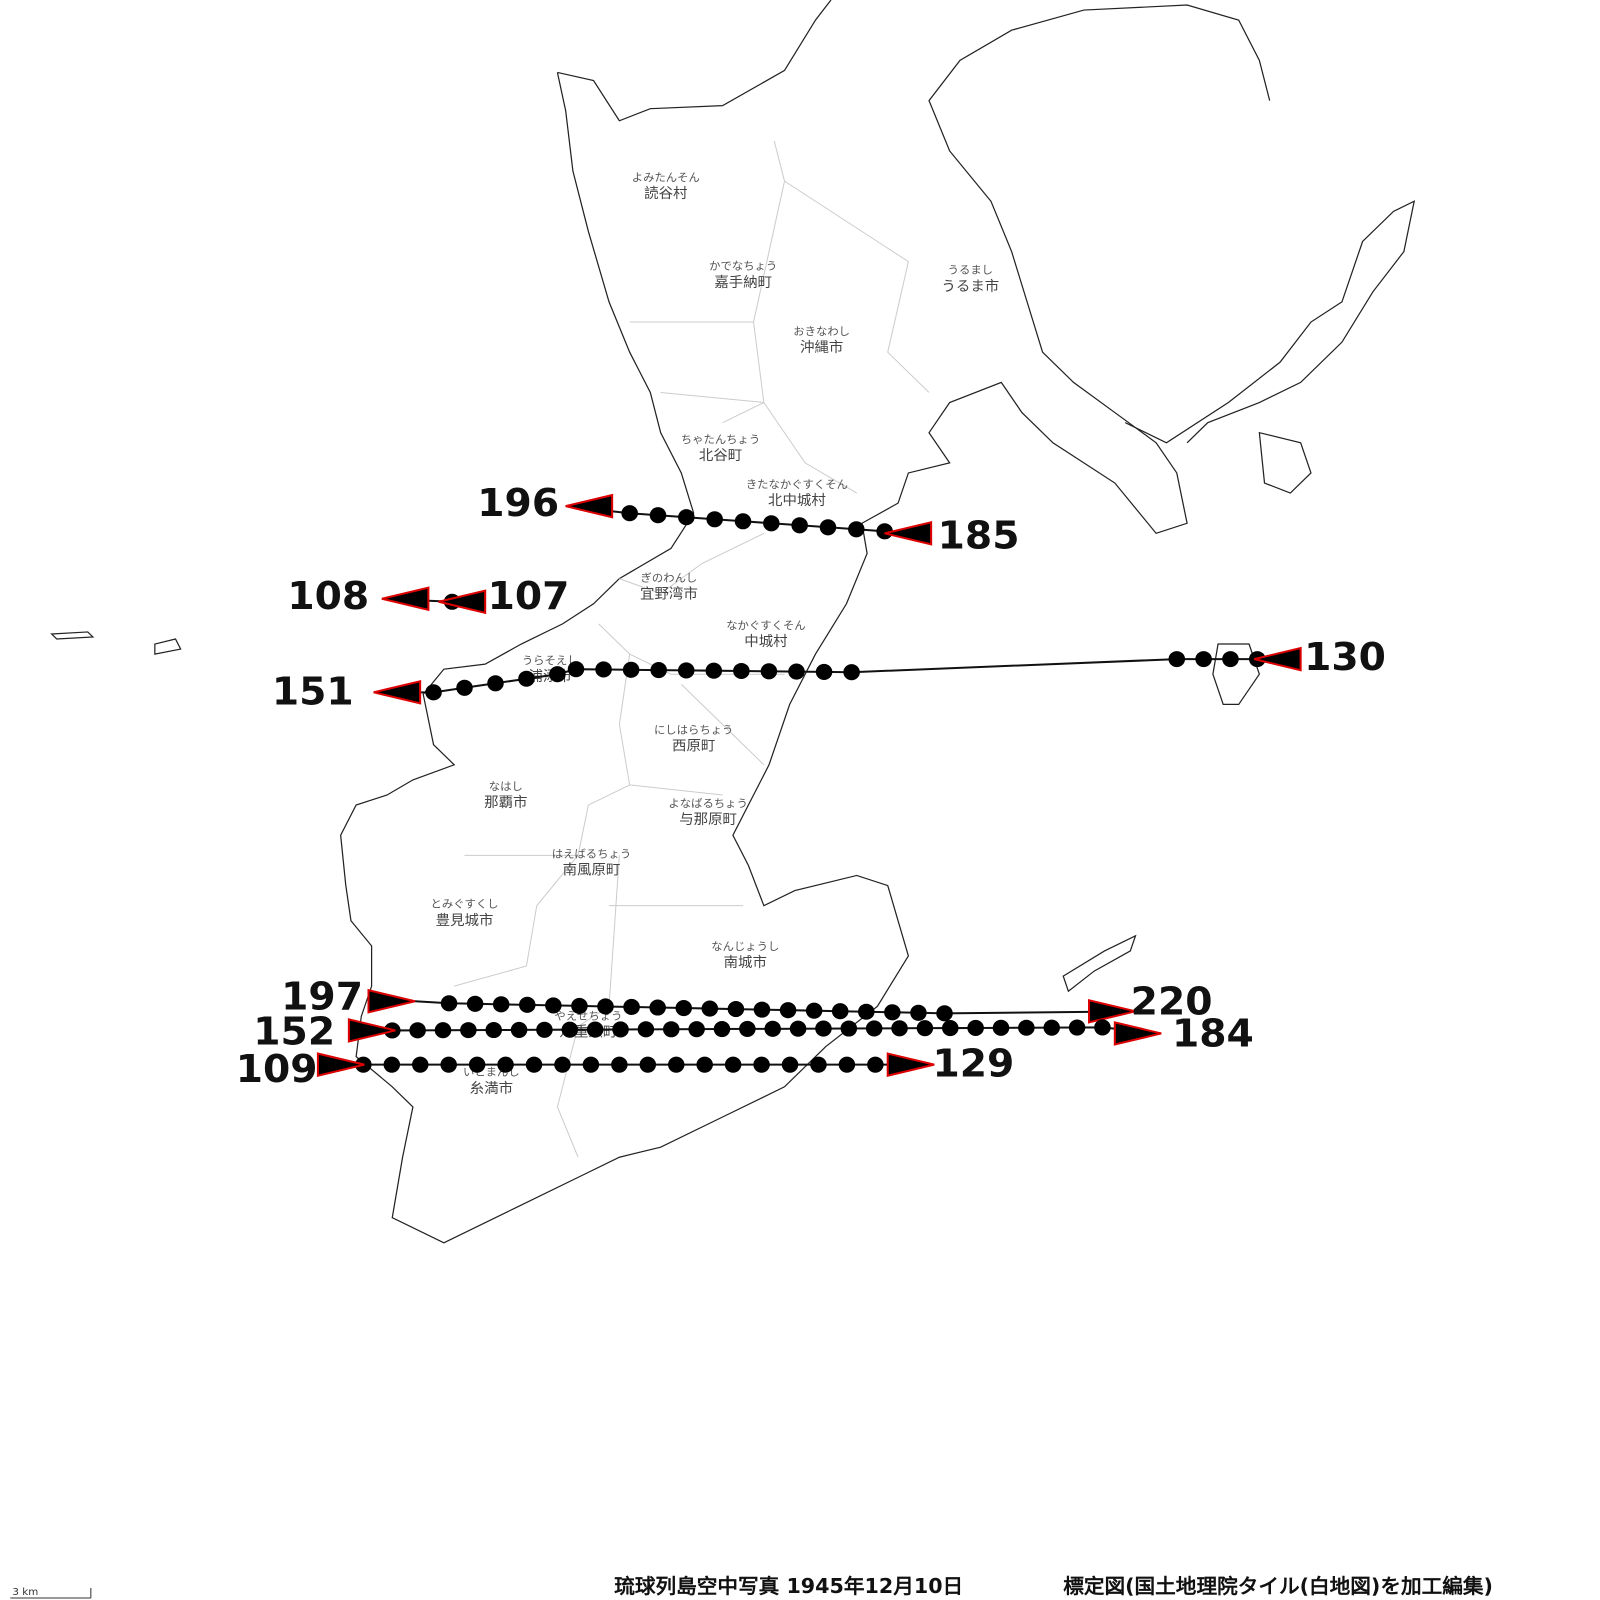  What do you see at coordinates (592, 870) in the screenshot?
I see `place-name: 南風原町` at bounding box center [592, 870].